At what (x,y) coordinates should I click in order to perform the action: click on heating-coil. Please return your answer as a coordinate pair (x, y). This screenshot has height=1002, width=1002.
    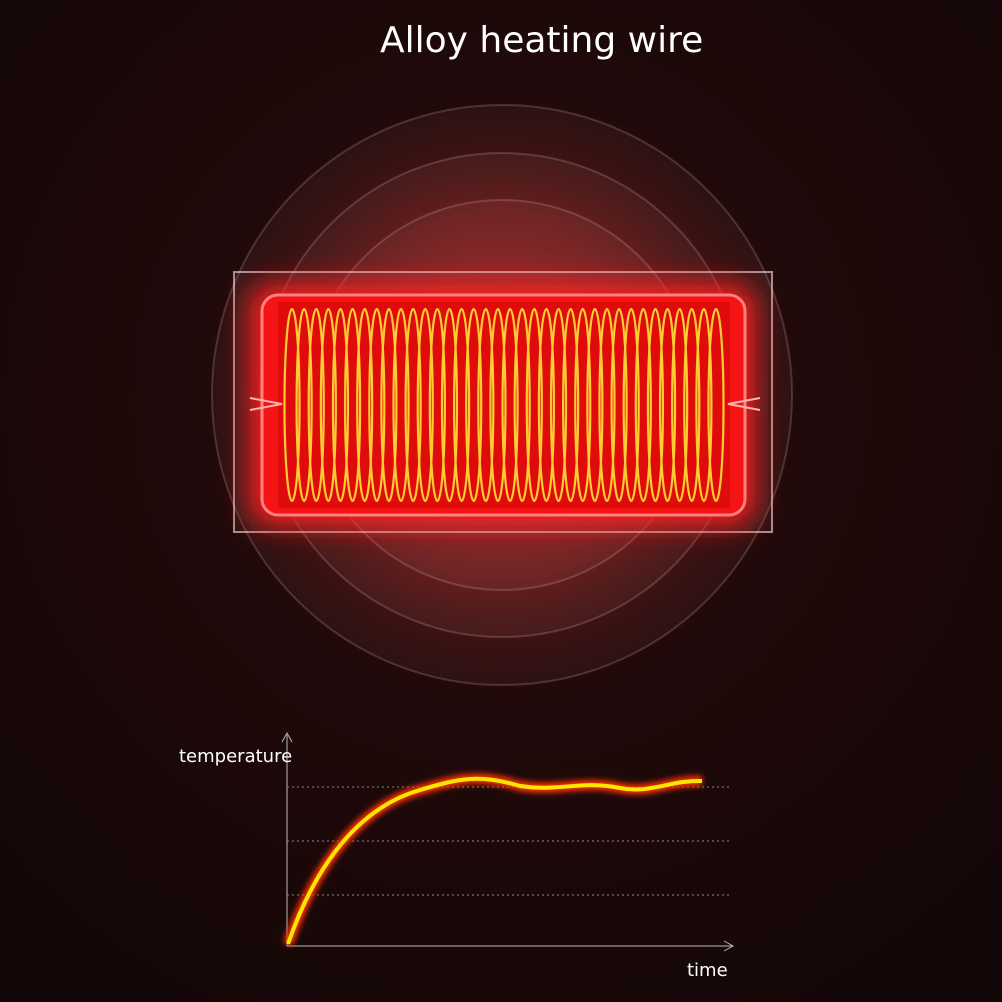
    Looking at the image, I should click on (504, 405).